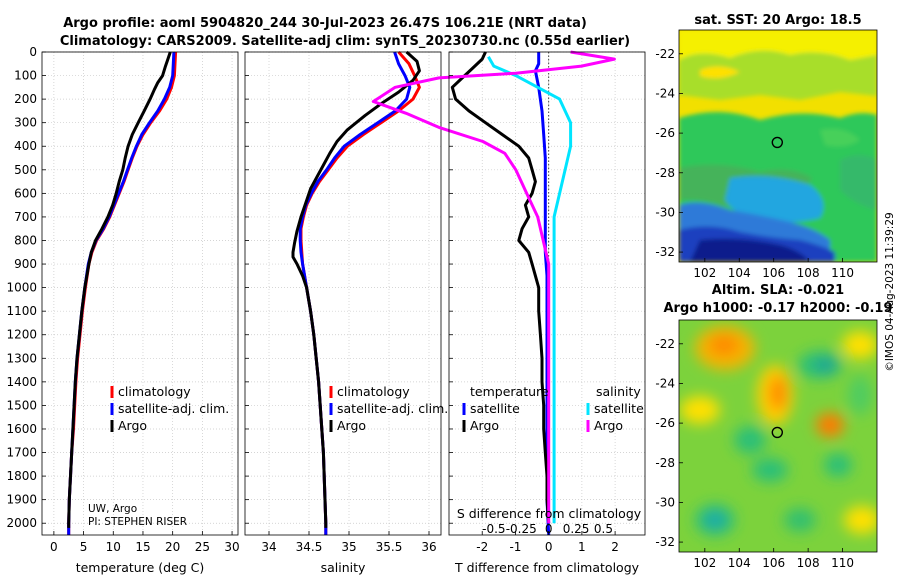 The image size is (900, 580). Describe the element at coordinates (268, 547) in the screenshot. I see `x-tick-label: 34` at that location.